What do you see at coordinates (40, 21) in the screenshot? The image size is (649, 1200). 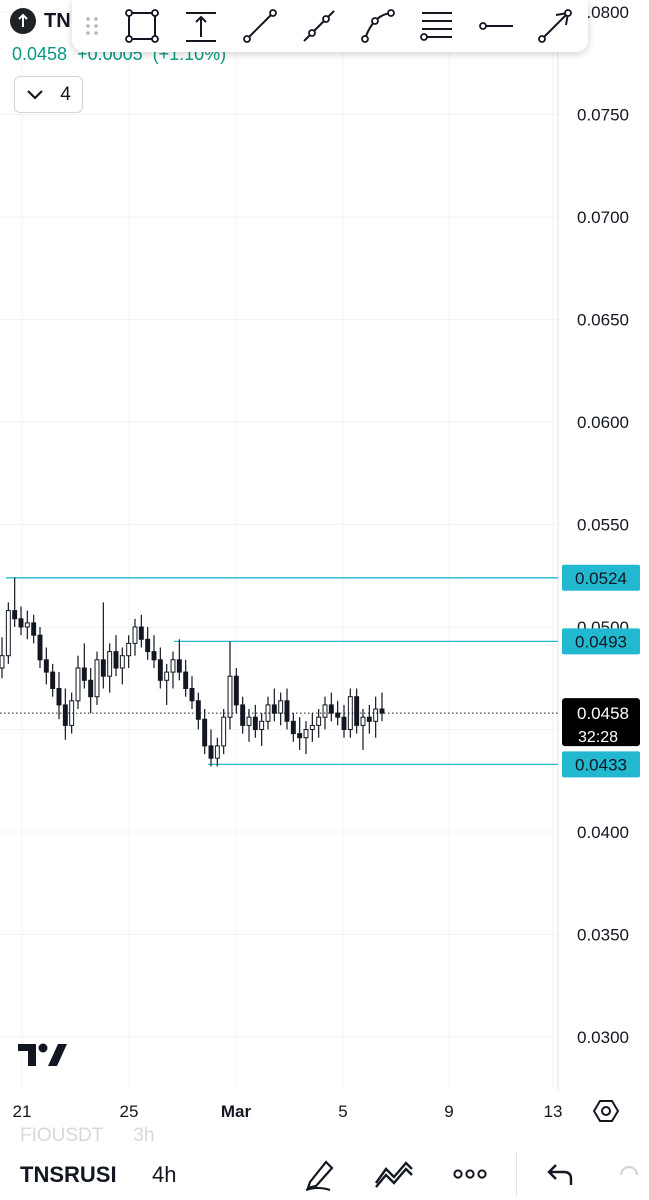 I see `symbol-title: TN` at bounding box center [40, 21].